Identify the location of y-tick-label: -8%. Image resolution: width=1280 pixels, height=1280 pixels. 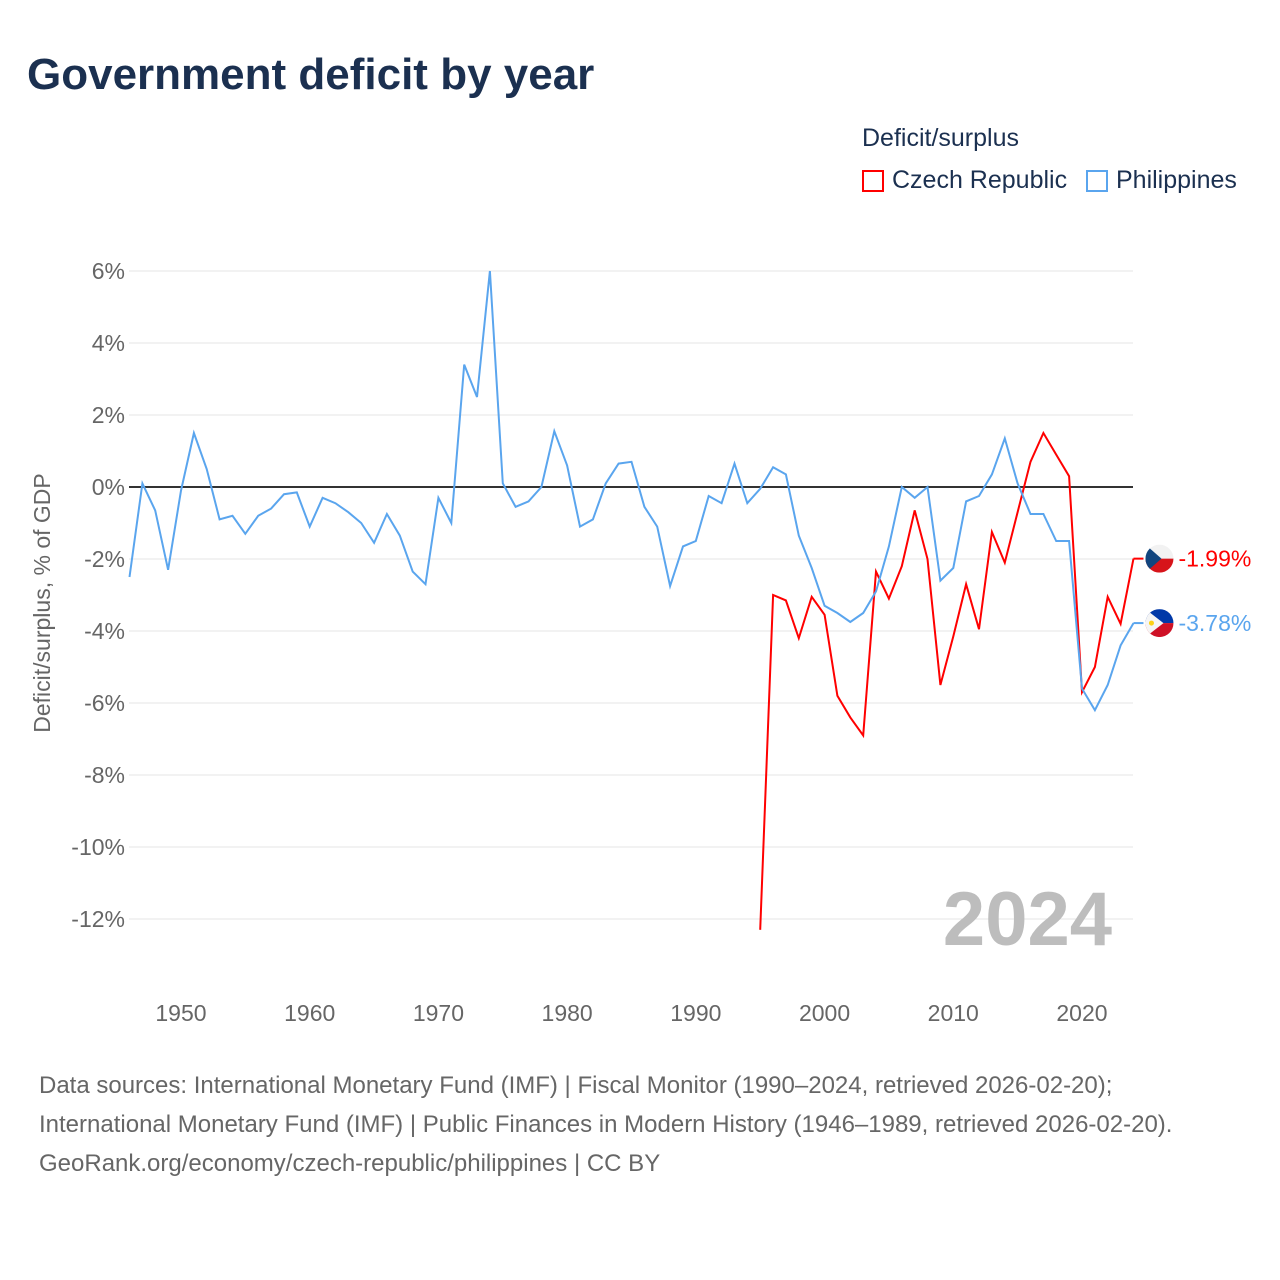
(104, 775).